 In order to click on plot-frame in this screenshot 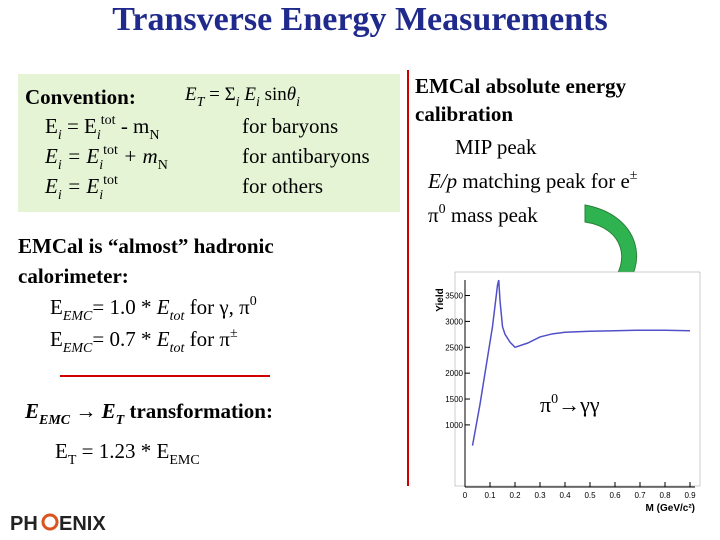, I will do `click(577, 379)`.